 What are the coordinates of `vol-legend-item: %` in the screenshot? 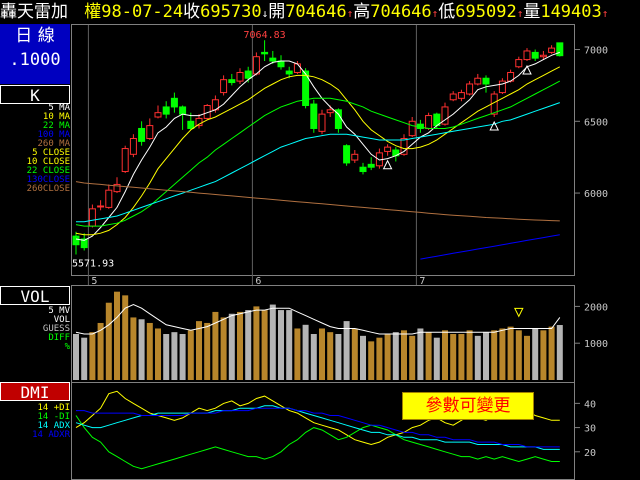 It's located at (67, 347).